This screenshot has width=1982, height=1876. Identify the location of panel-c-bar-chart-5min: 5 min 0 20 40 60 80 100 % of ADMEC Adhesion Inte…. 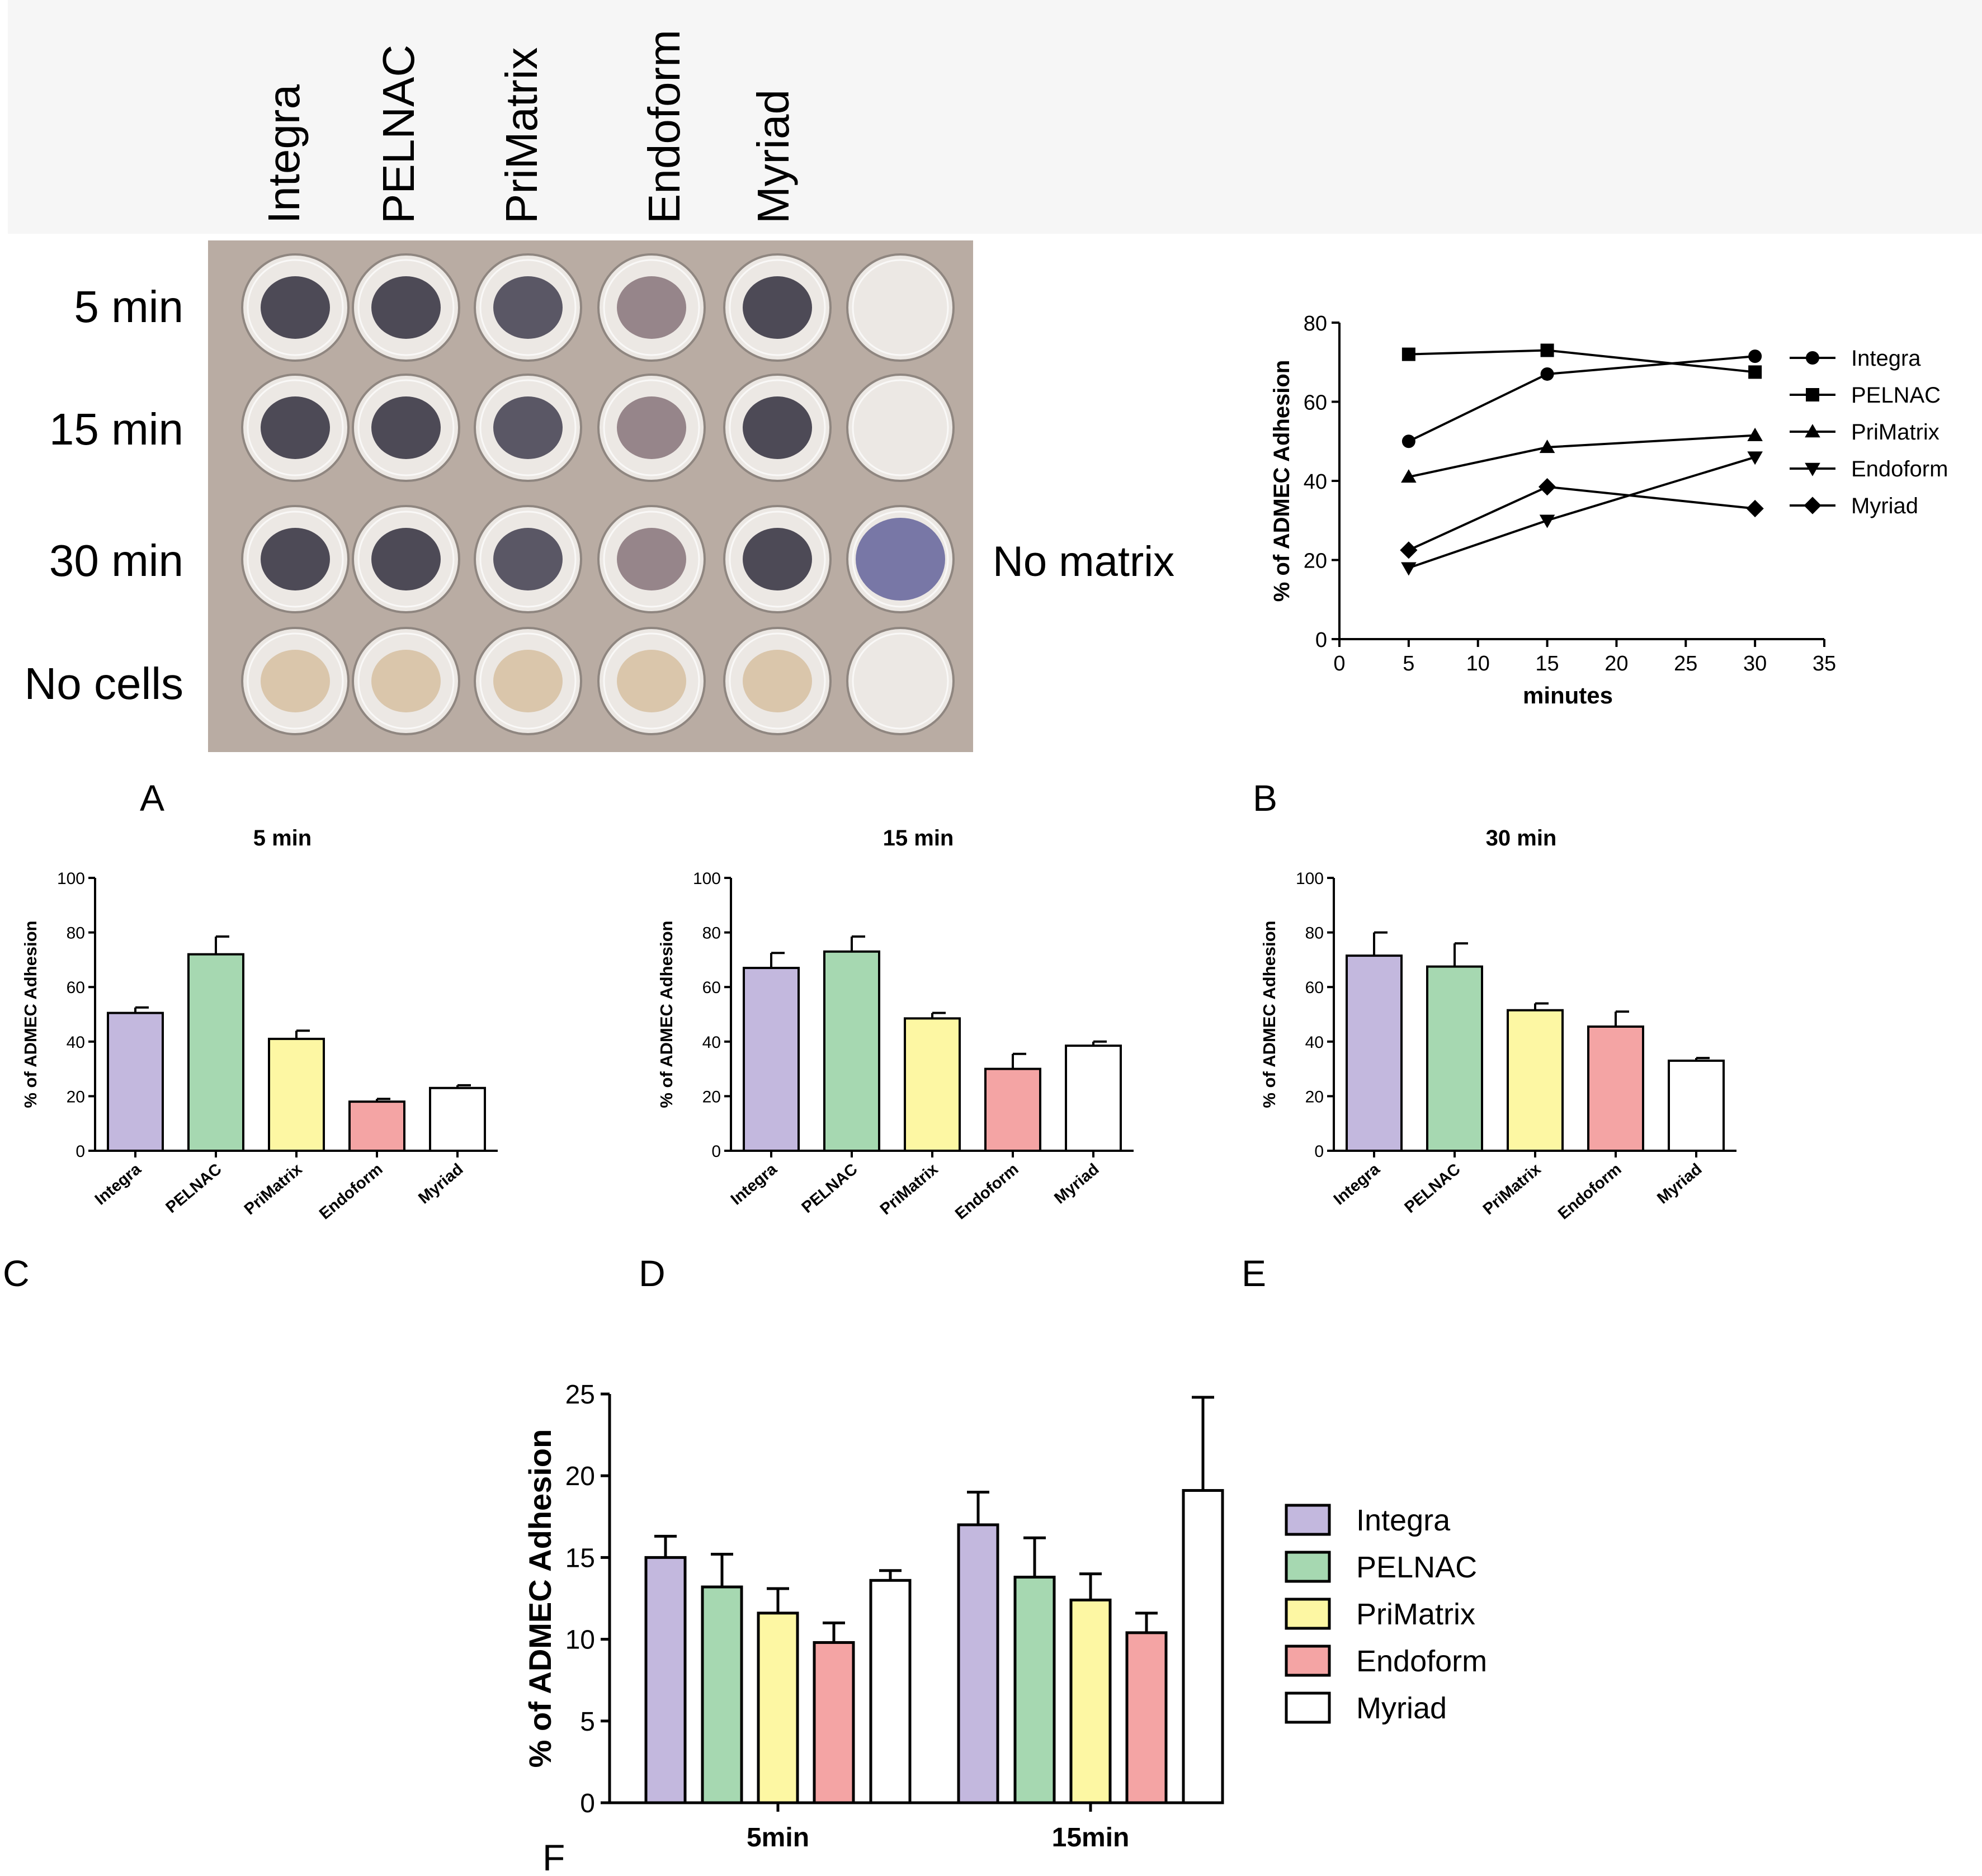
(250, 1060).